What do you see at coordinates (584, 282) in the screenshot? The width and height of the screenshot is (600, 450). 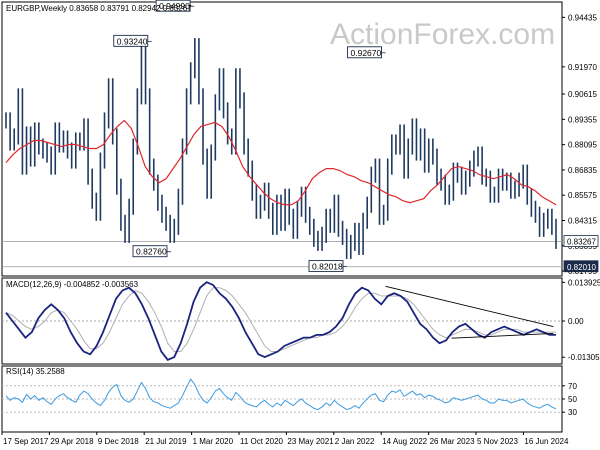 I see `macd-tick-label-0: 0.013925` at bounding box center [584, 282].